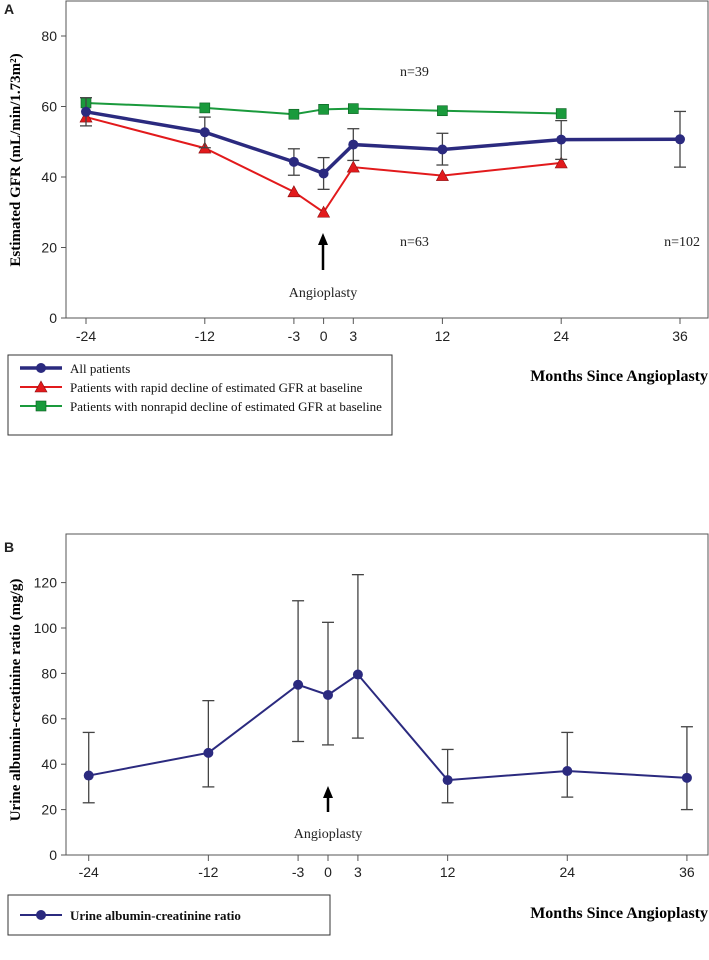 The width and height of the screenshot is (709, 960). I want to click on y-tick-label: 100, so click(46, 628).